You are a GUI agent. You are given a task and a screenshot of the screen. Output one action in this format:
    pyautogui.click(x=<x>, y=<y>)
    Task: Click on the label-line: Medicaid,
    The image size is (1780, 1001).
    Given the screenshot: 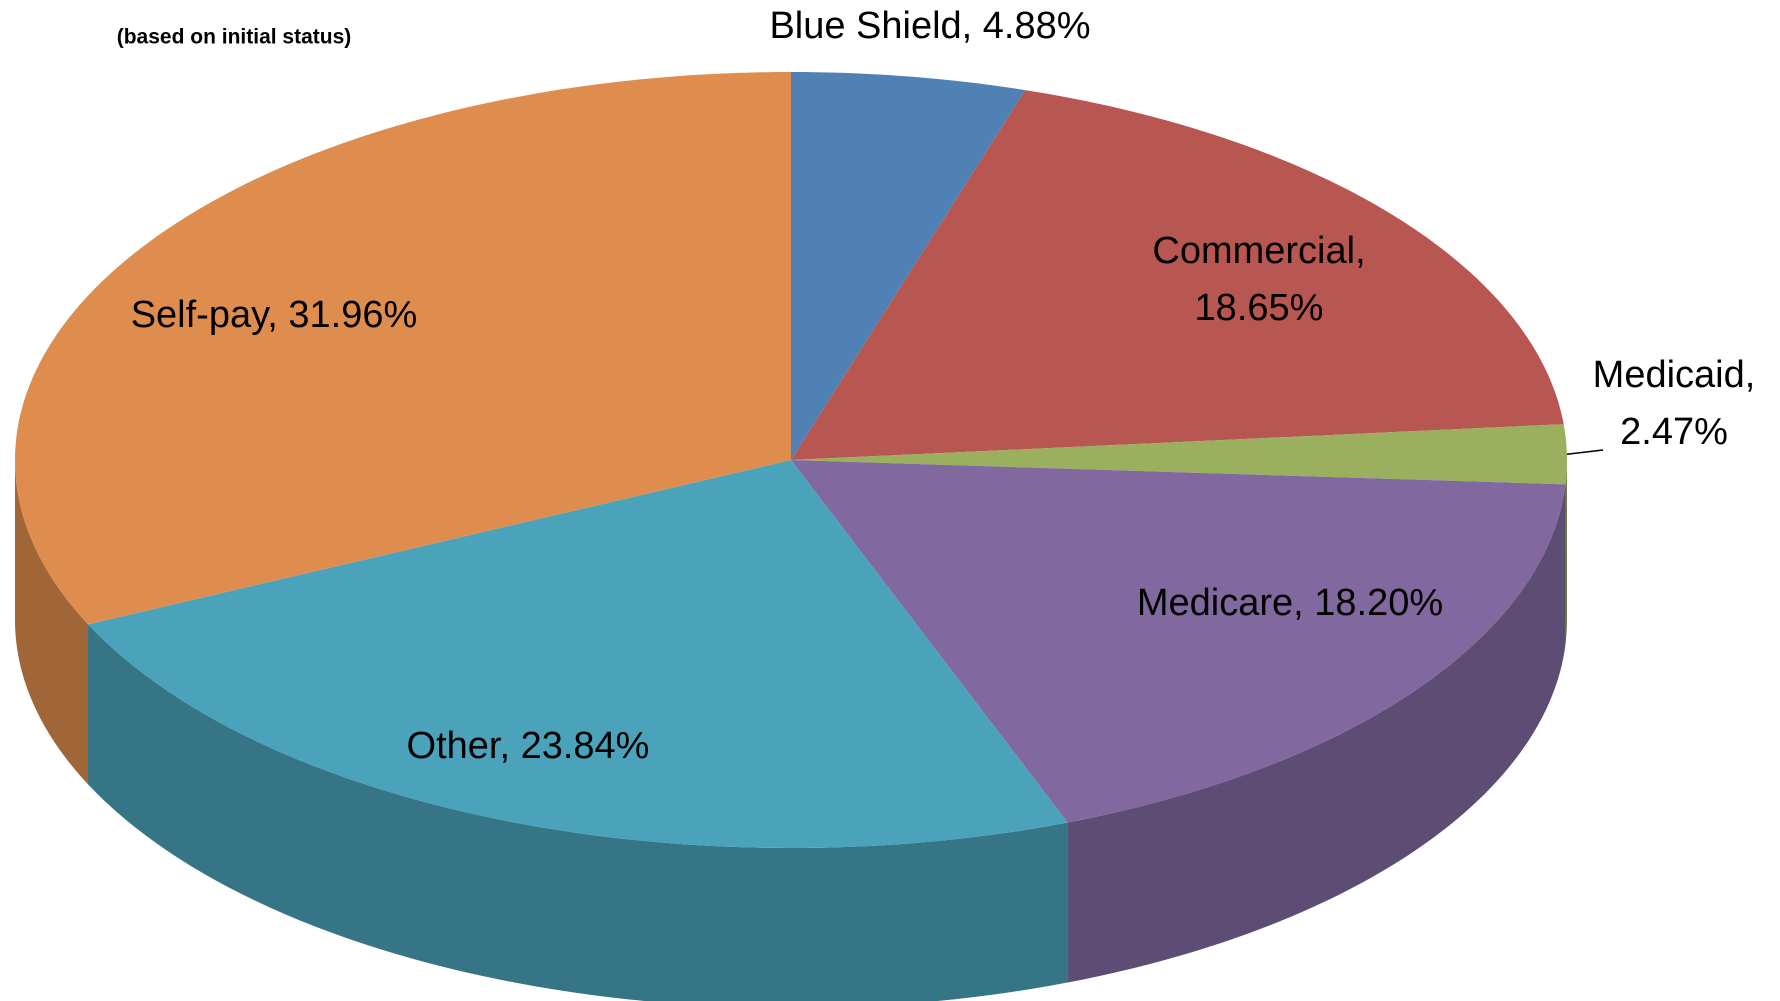 What is the action you would take?
    pyautogui.click(x=1674, y=375)
    